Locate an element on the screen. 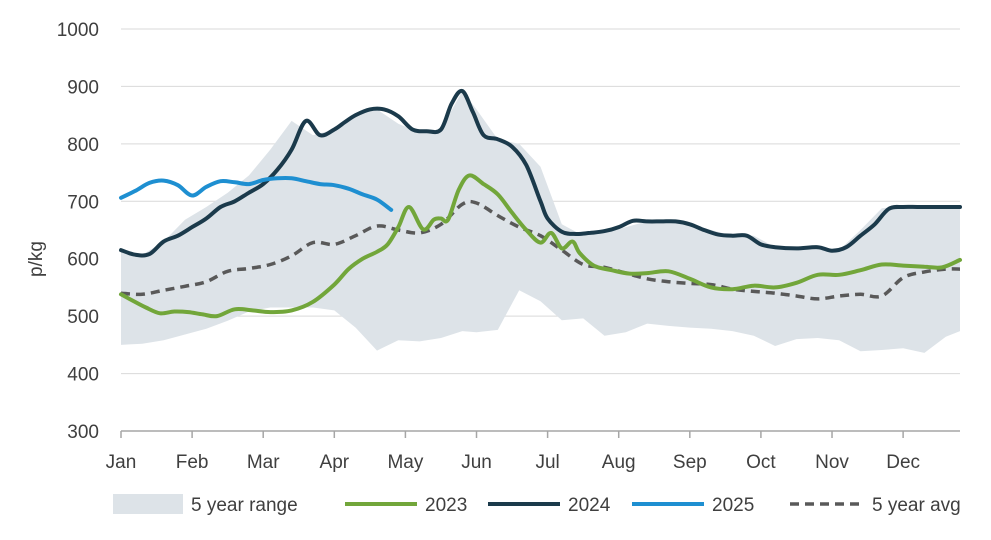 The image size is (991, 540). y-axis-label: p/kg is located at coordinates (36, 259).